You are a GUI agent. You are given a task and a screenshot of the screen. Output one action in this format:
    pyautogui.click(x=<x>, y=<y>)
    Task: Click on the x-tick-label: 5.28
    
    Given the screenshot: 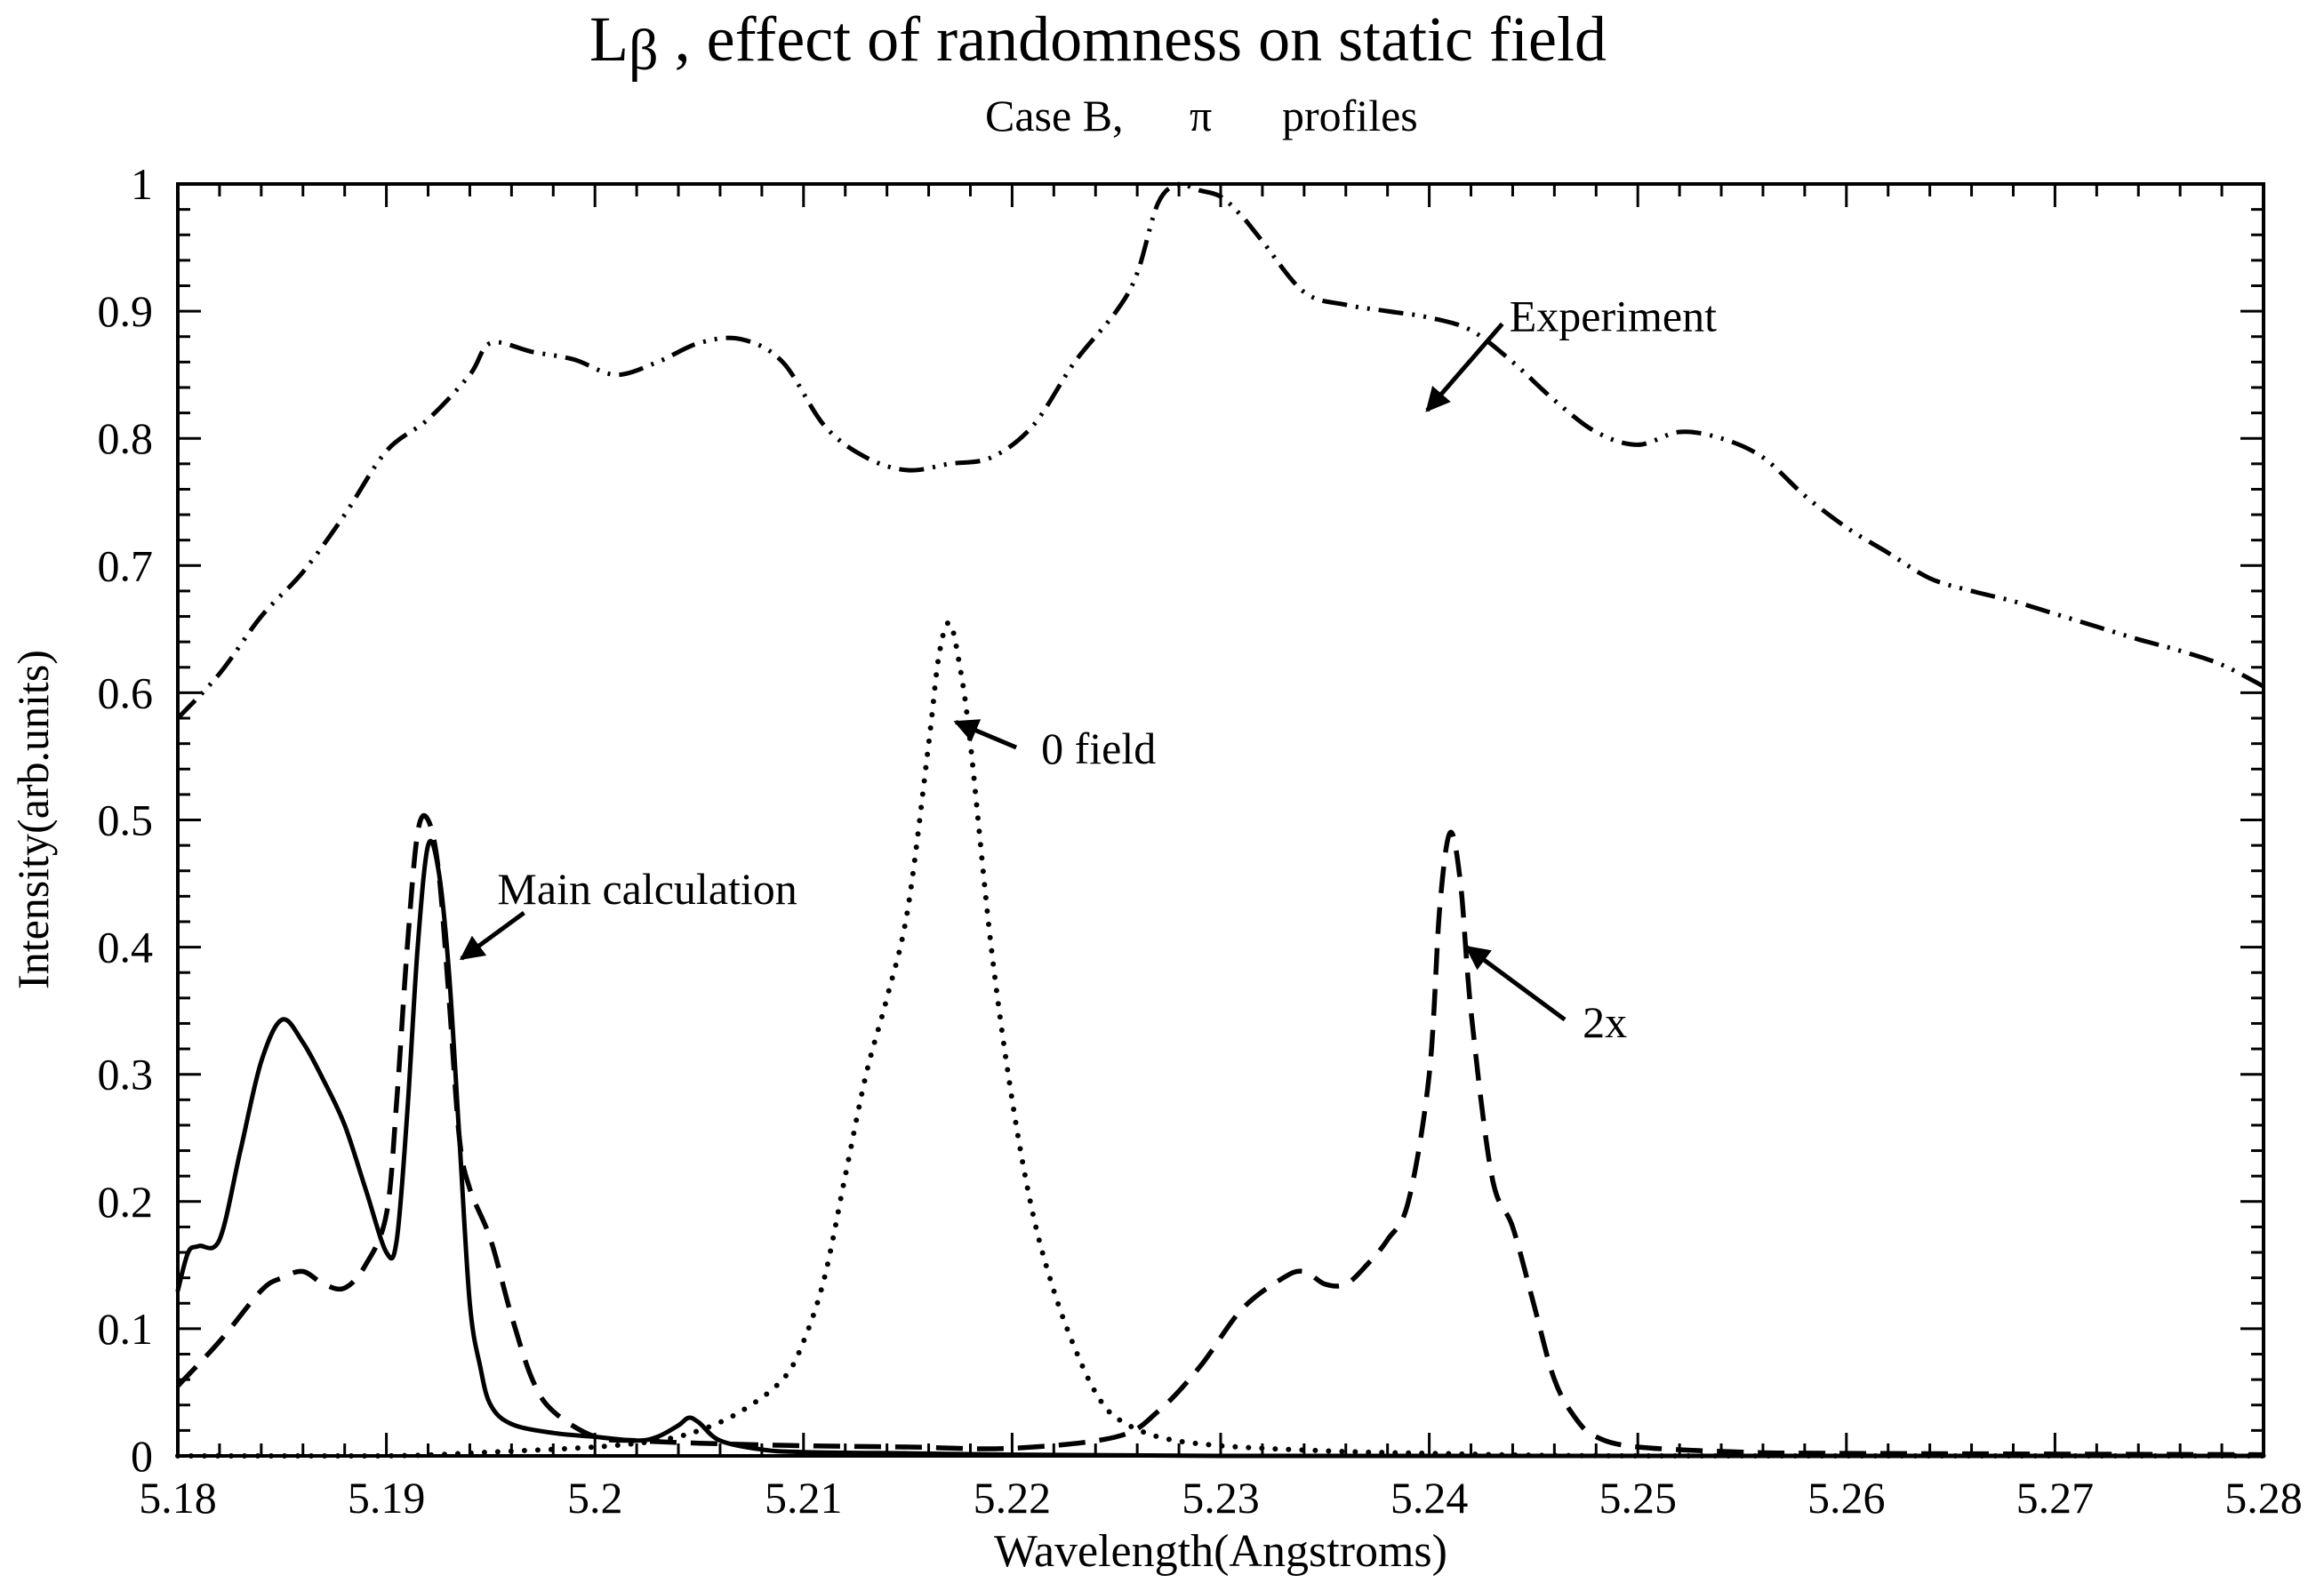 What is the action you would take?
    pyautogui.click(x=2263, y=1498)
    